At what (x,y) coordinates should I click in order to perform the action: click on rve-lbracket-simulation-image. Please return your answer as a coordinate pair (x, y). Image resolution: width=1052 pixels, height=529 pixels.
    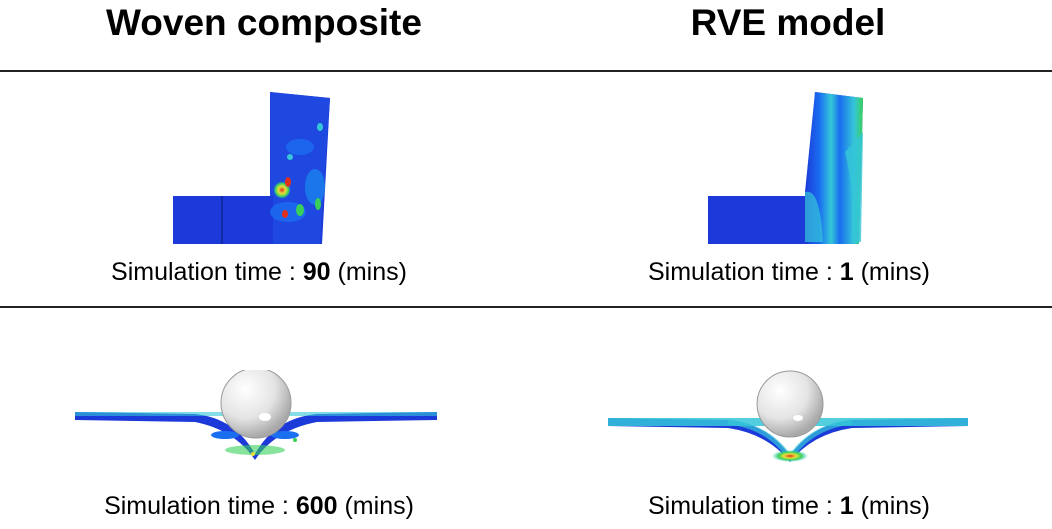
    Looking at the image, I should click on (785, 168).